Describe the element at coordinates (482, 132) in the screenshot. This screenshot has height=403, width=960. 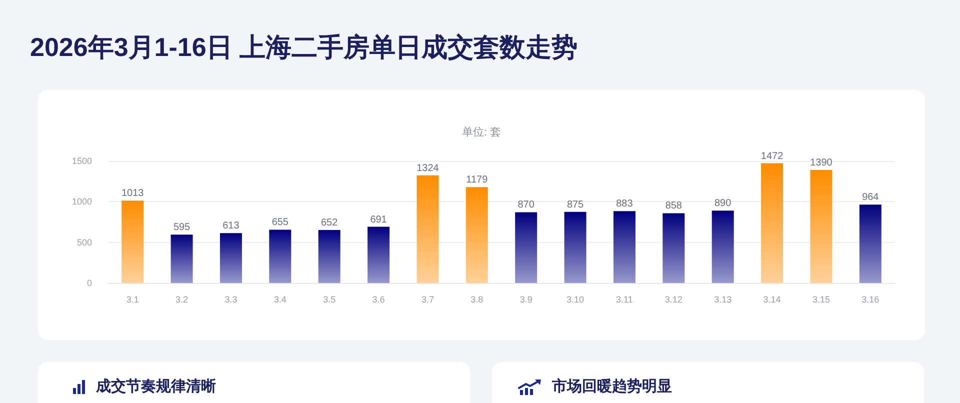
I see `chart-subtitle: 单位: 套` at that location.